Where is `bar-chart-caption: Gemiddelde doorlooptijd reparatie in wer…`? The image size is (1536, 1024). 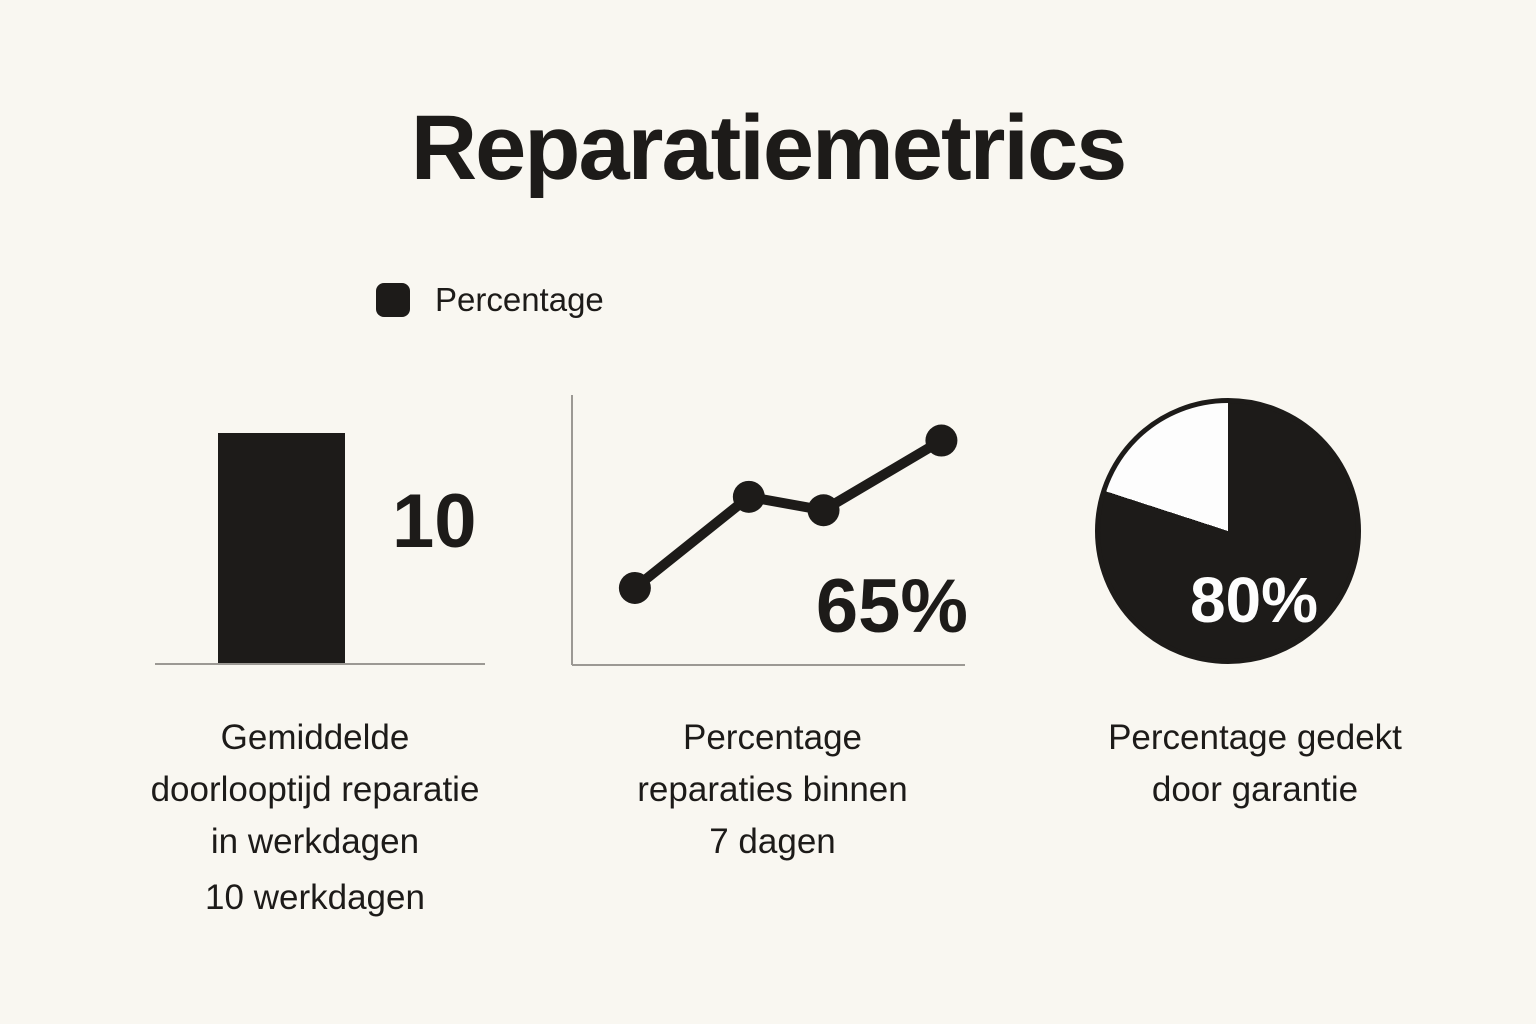
bar-chart-caption: Gemiddelde doorlooptijd reparatie in wer… is located at coordinates (315, 789).